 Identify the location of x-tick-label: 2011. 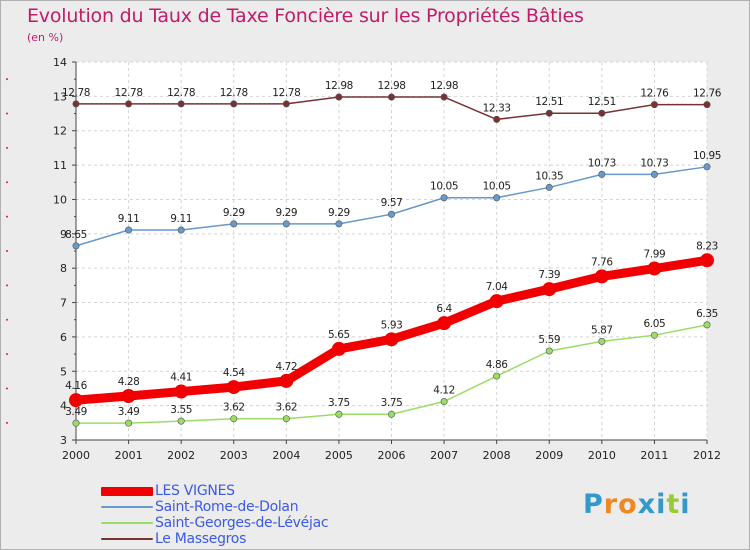
(654, 455).